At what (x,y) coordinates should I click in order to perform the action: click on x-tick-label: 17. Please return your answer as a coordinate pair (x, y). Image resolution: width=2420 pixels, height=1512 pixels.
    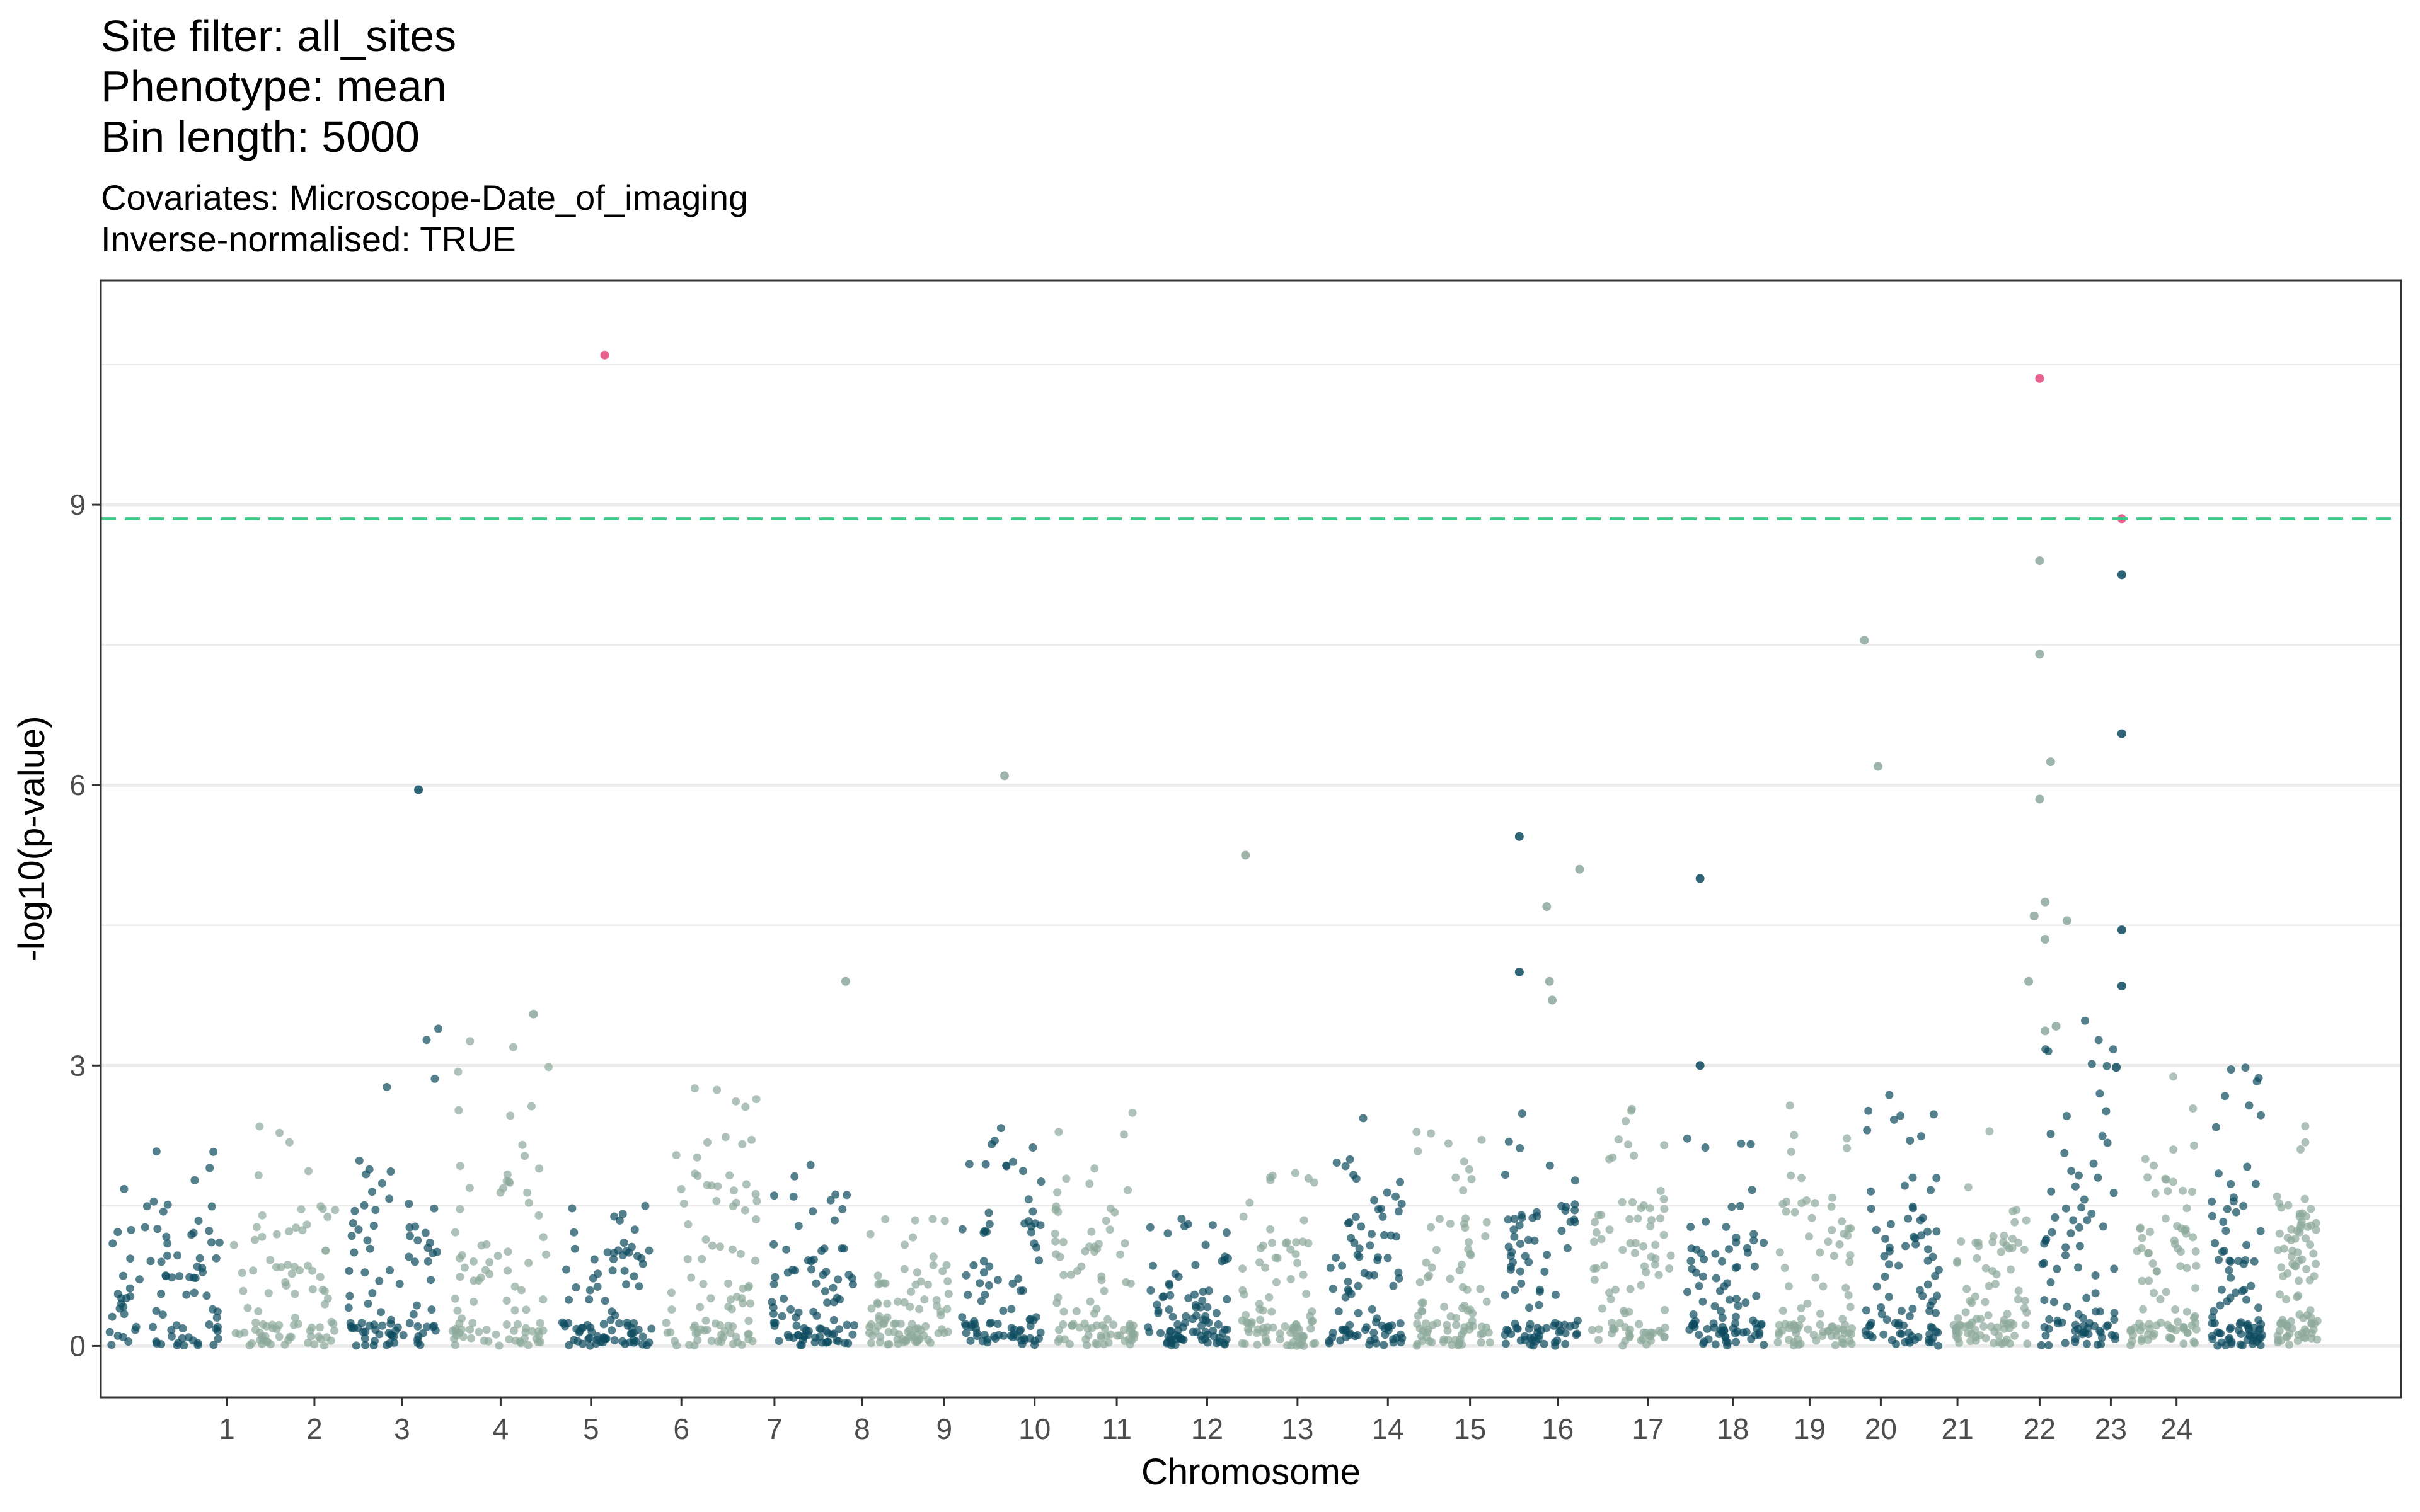
    Looking at the image, I should click on (1648, 1428).